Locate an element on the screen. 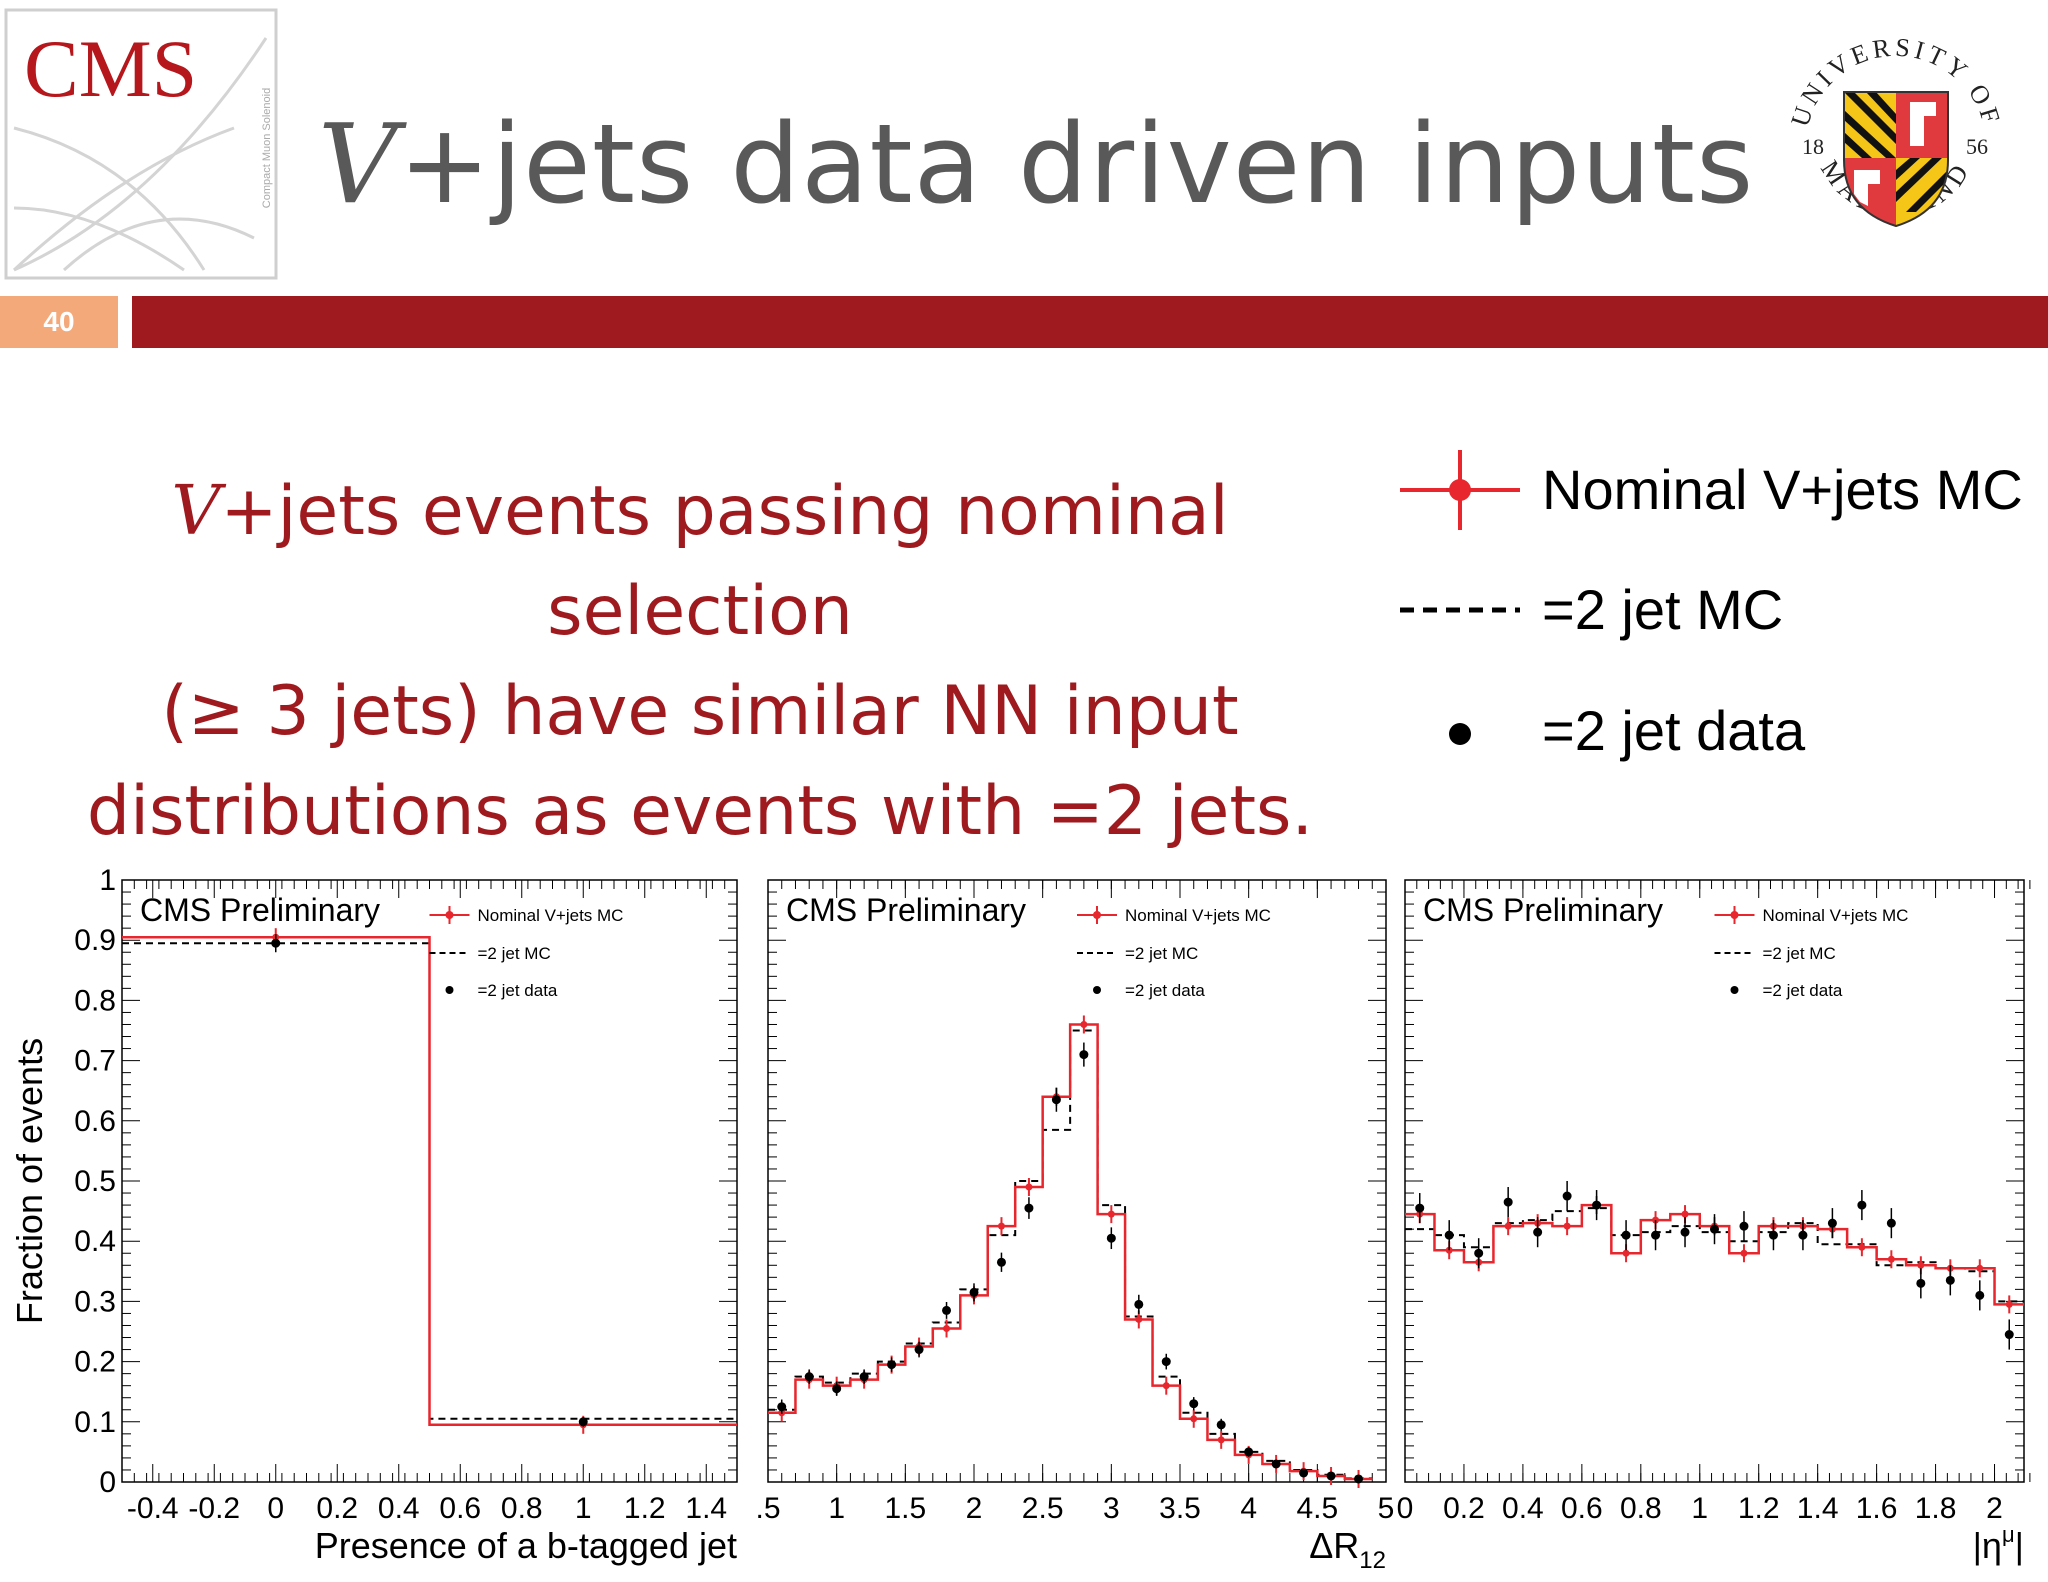 This screenshot has width=2048, height=1582. maryland-flag-shield-icon is located at coordinates (1896, 159).